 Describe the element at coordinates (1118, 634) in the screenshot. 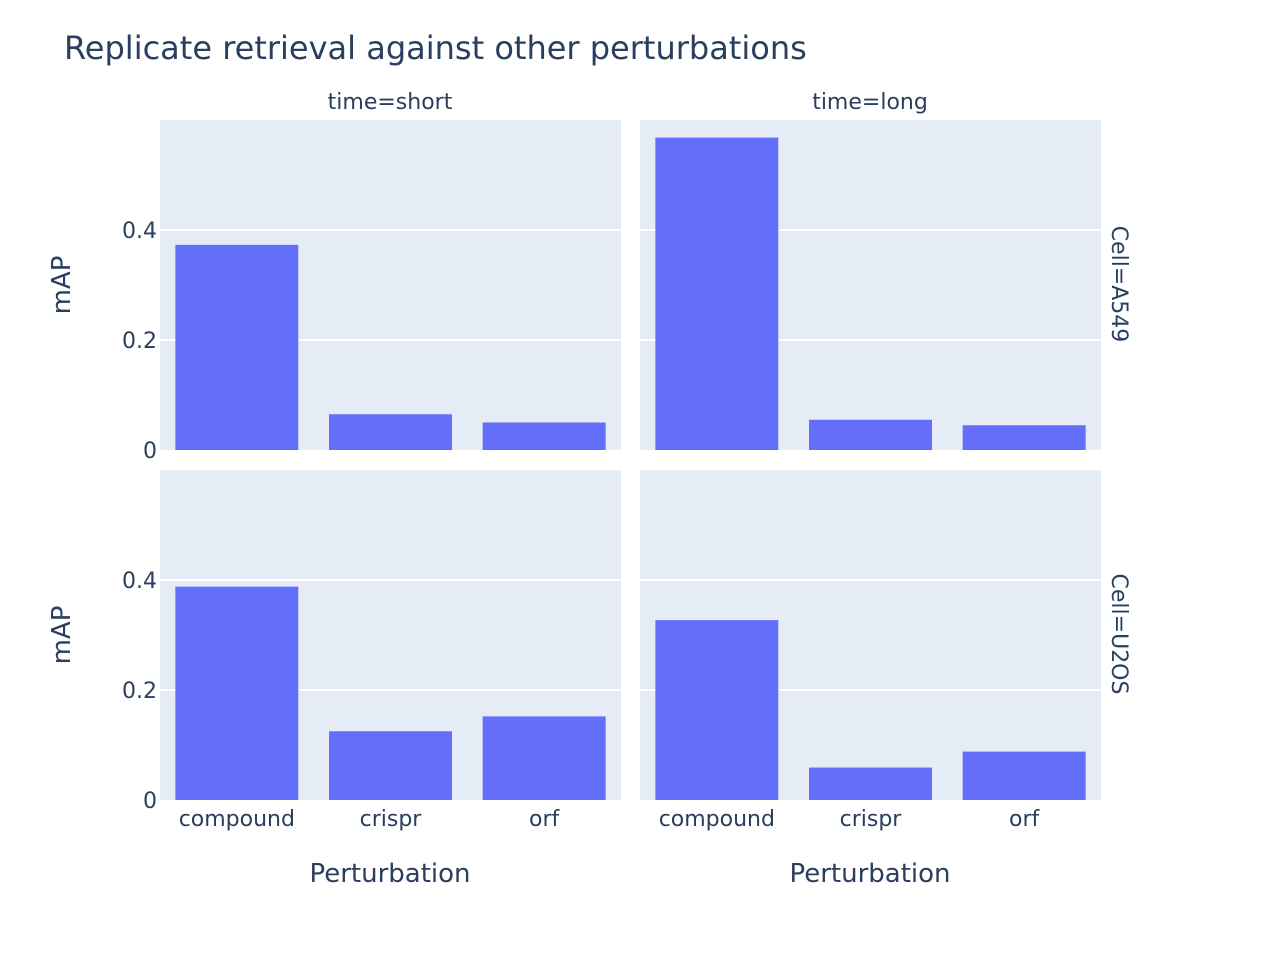

I see `row-label-u2os: Cell=U2OS` at that location.